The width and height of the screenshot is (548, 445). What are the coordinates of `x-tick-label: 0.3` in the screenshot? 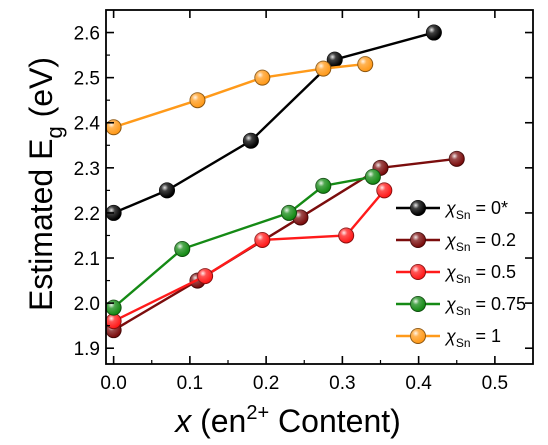 It's located at (342, 383).